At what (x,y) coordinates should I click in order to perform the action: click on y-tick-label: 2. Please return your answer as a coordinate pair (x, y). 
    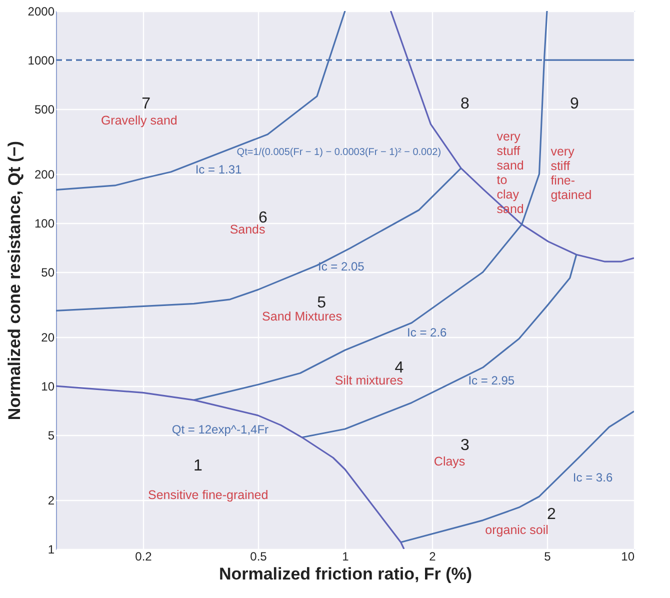
    Looking at the image, I should click on (51, 500).